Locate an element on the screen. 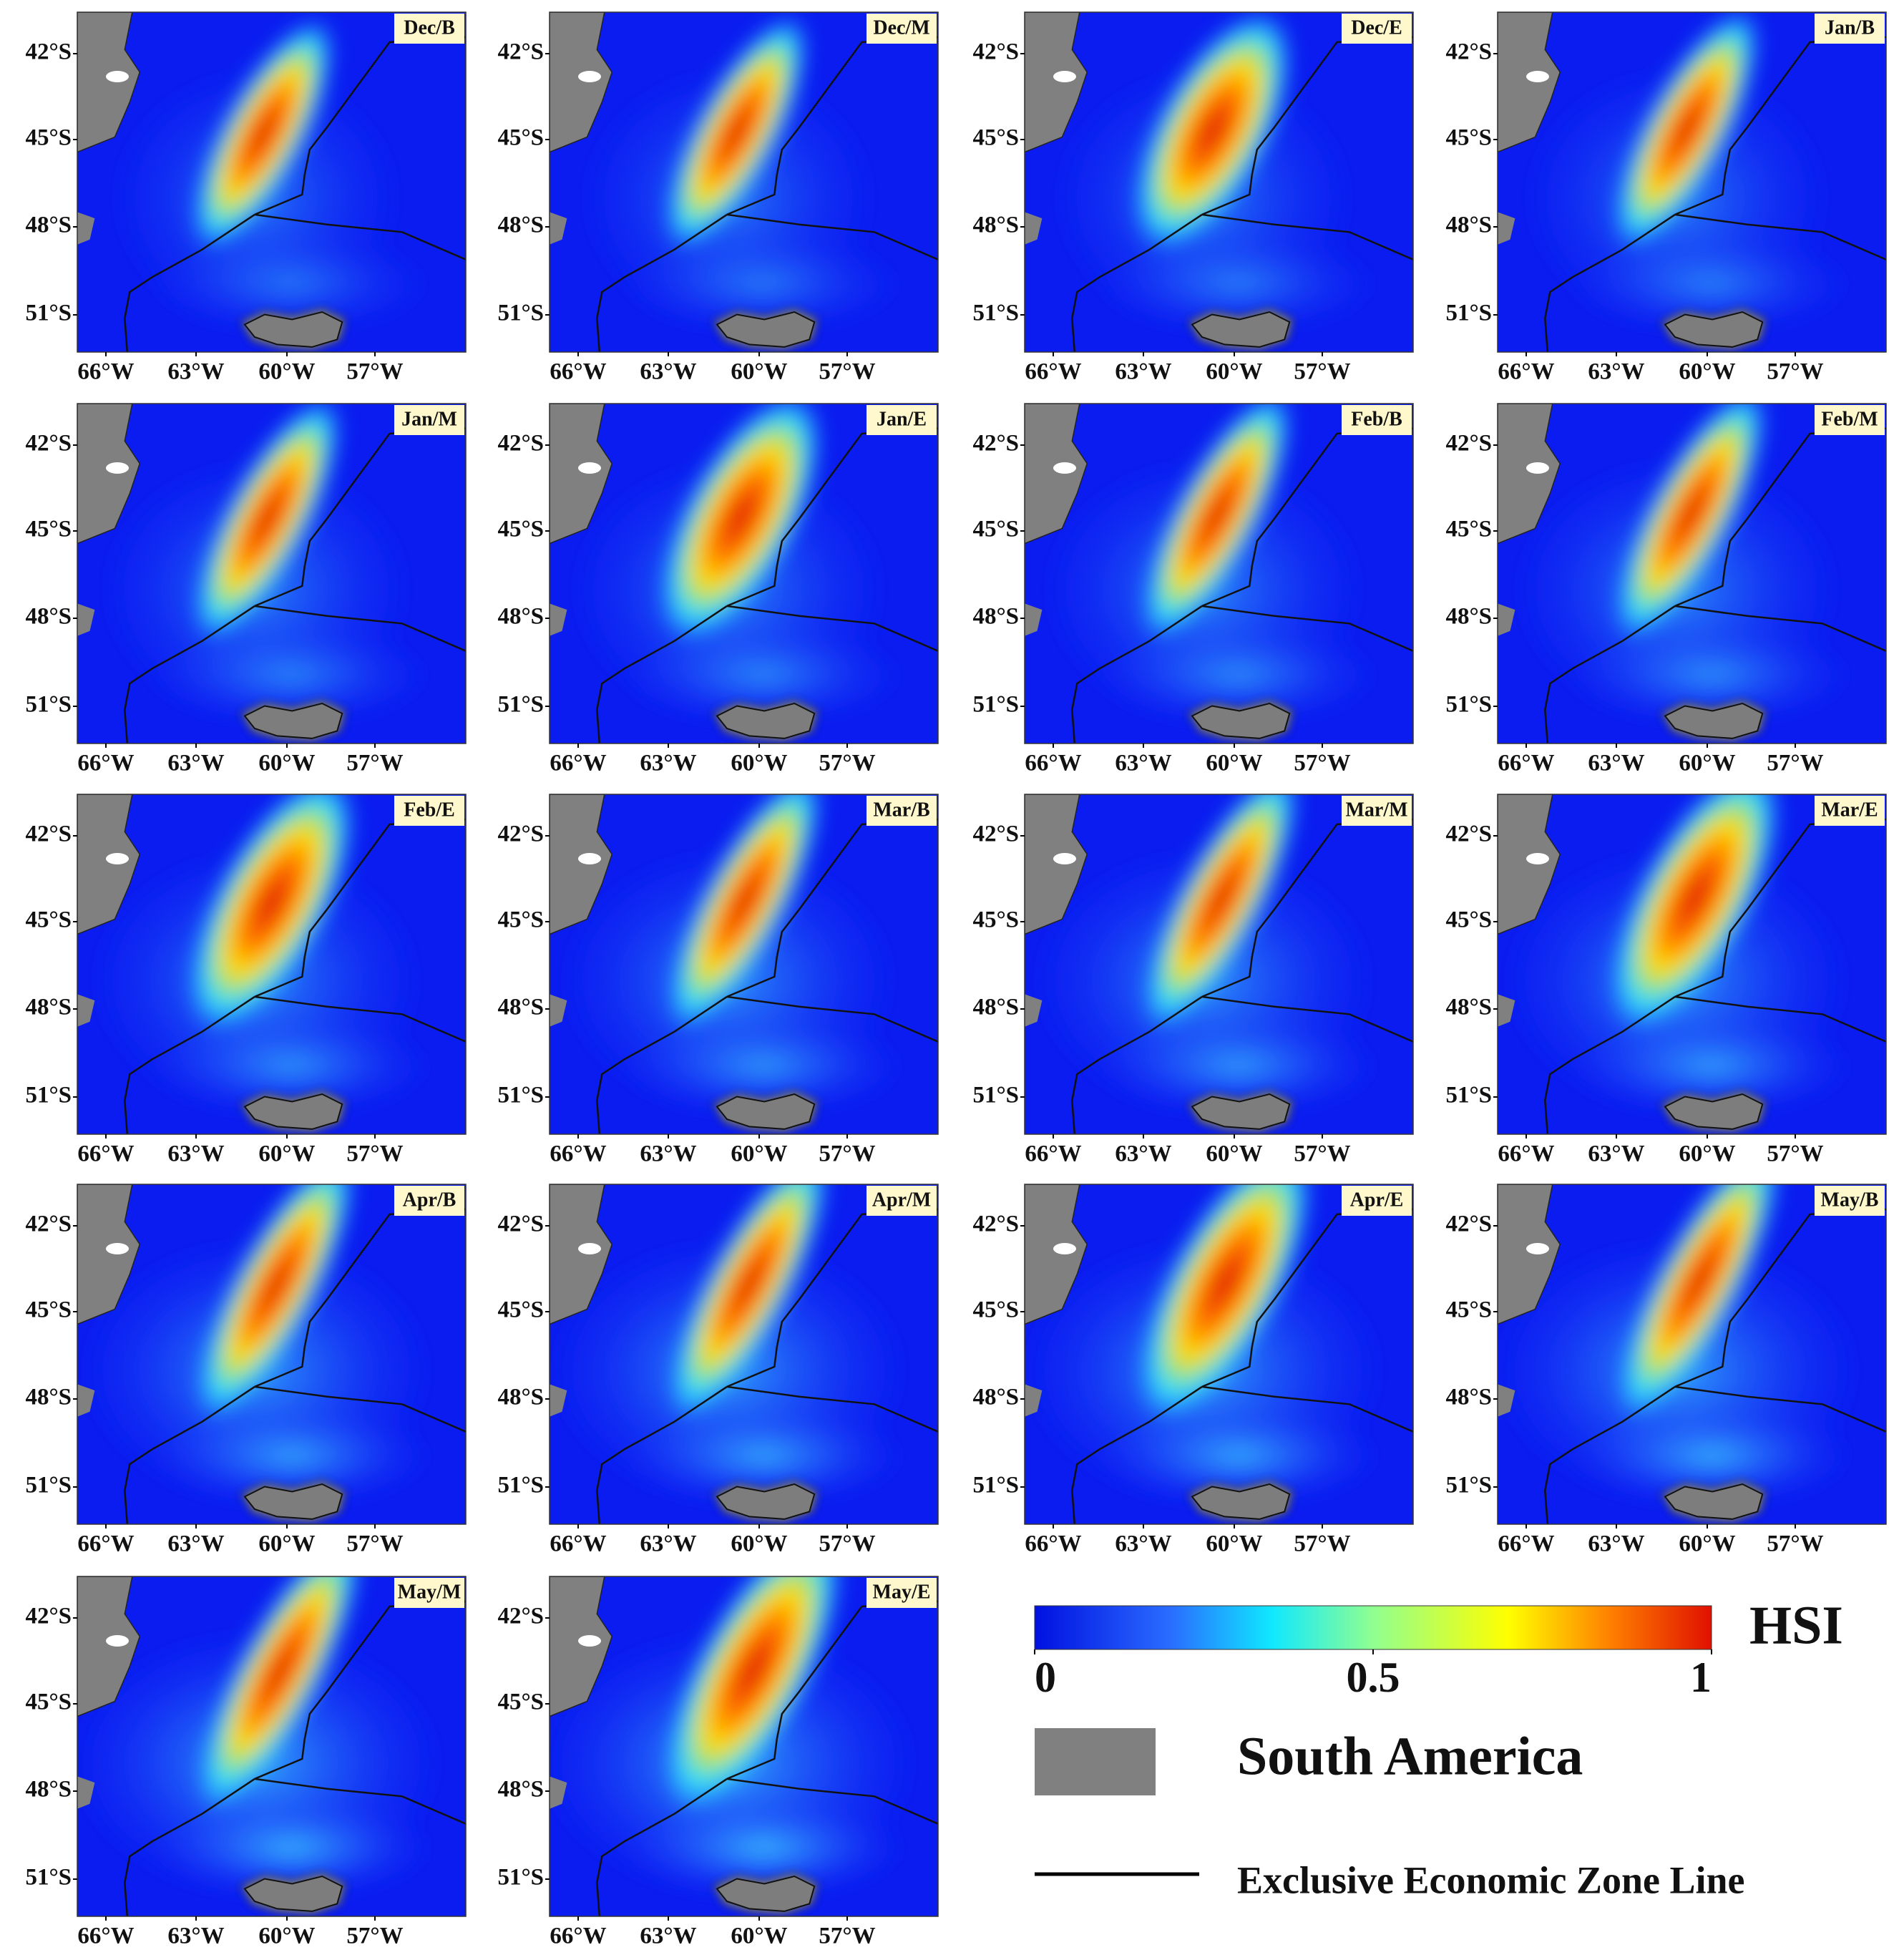 The height and width of the screenshot is (1960, 1899). map-panel: Mar/E 42°S 45°S 48°S 51°S 66°W 63°W 60°W 57°W is located at coordinates (1666, 980).